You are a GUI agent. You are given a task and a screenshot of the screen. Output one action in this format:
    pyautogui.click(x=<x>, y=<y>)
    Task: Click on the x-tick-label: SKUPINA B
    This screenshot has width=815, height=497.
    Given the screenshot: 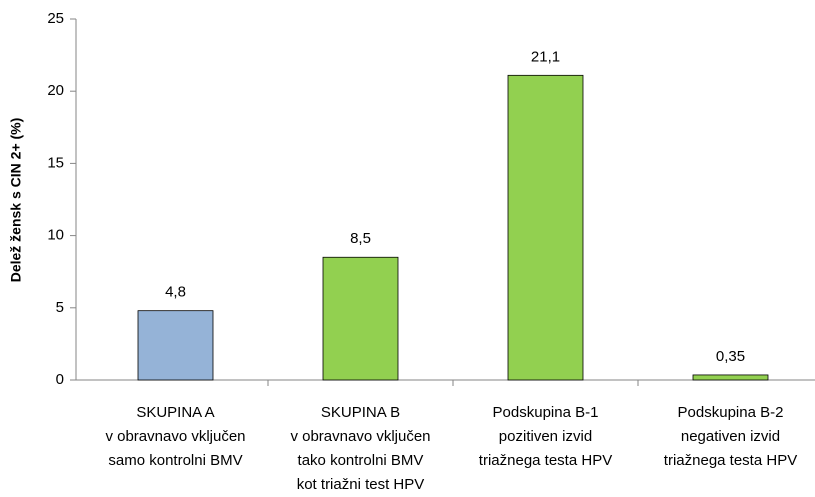 What is the action you would take?
    pyautogui.click(x=360, y=412)
    